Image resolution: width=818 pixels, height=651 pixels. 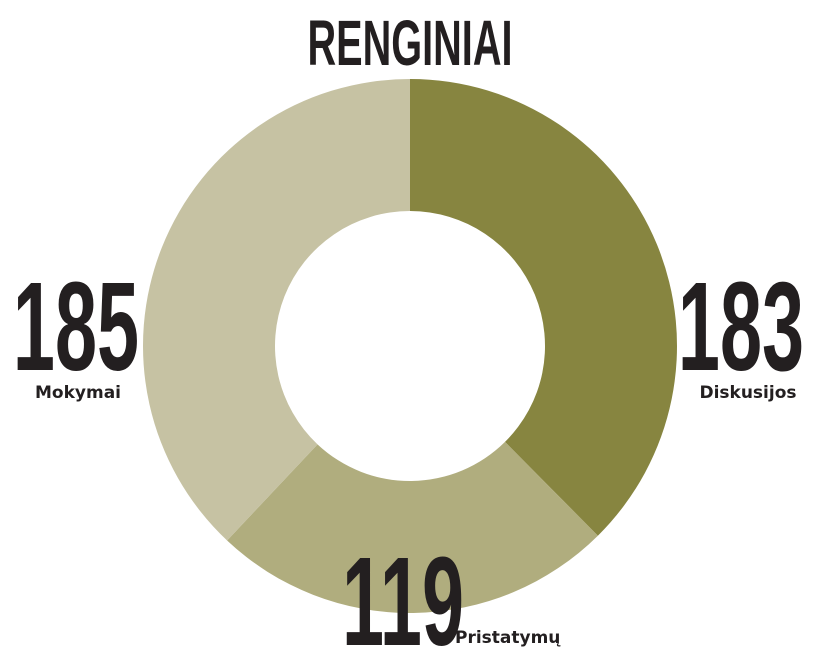 What do you see at coordinates (412, 527) in the screenshot?
I see `donut-segment` at bounding box center [412, 527].